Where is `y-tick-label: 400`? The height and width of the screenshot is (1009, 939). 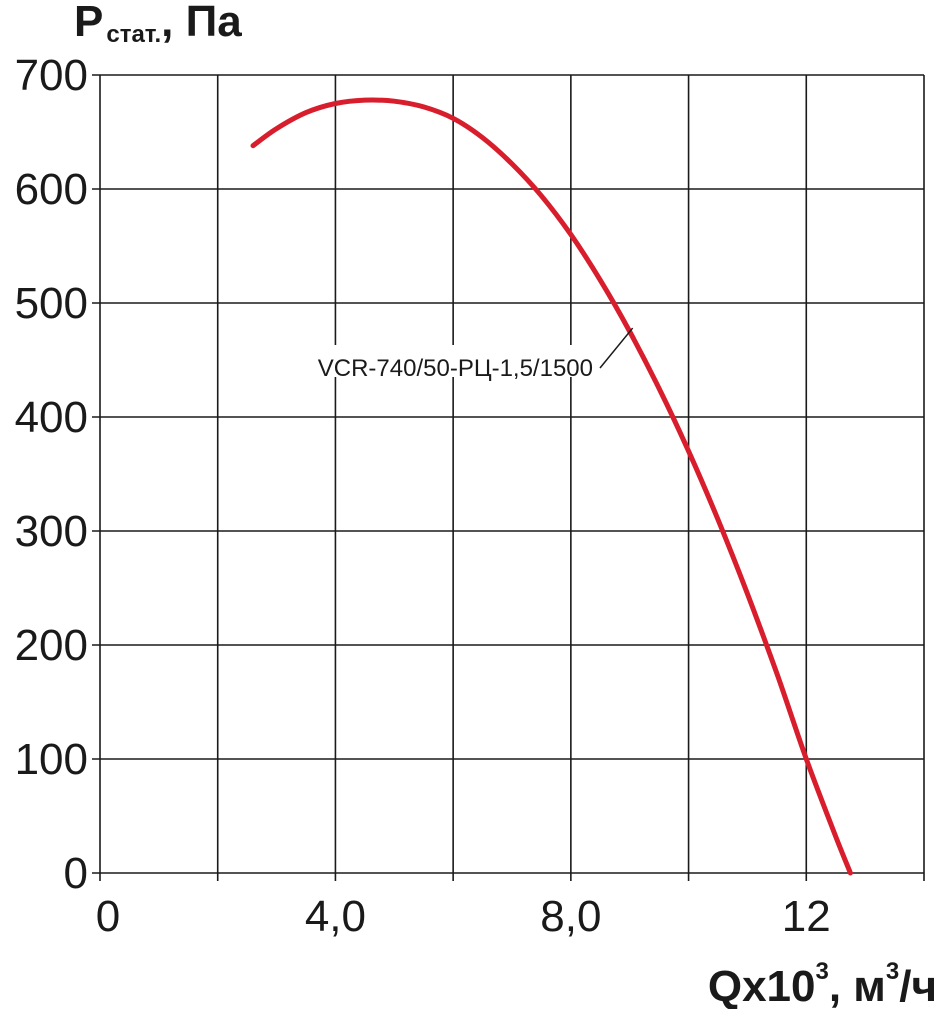 y-tick-label: 400 is located at coordinates (51, 417).